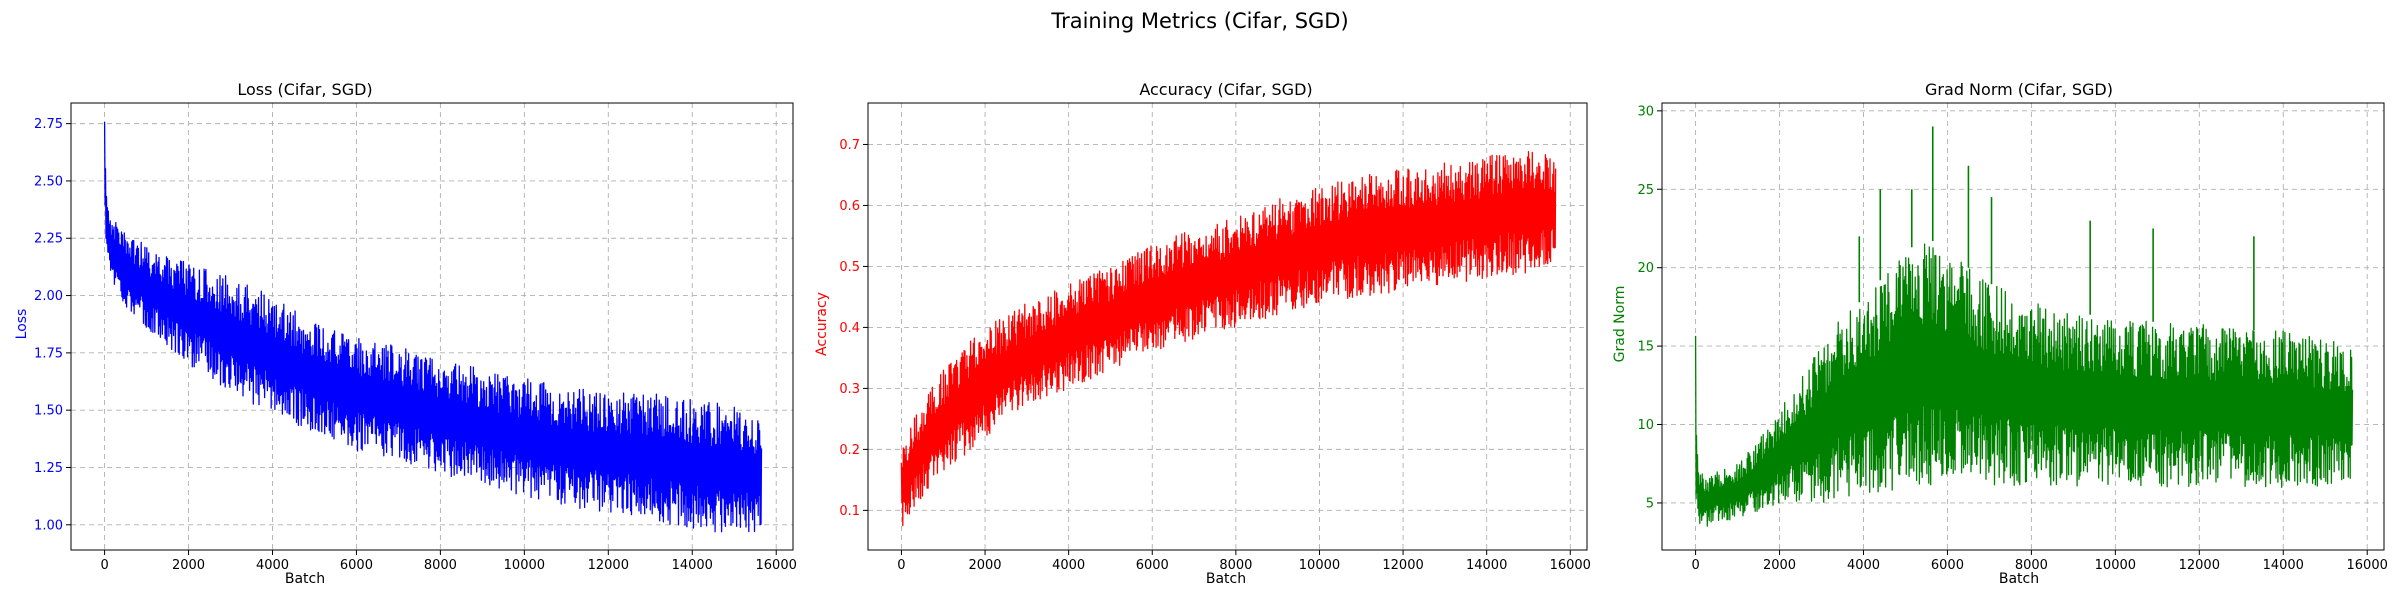 The image size is (2400, 600). What do you see at coordinates (1225, 89) in the screenshot?
I see `accuracy-chart-title: Accuracy (Cifar, SGD)` at bounding box center [1225, 89].